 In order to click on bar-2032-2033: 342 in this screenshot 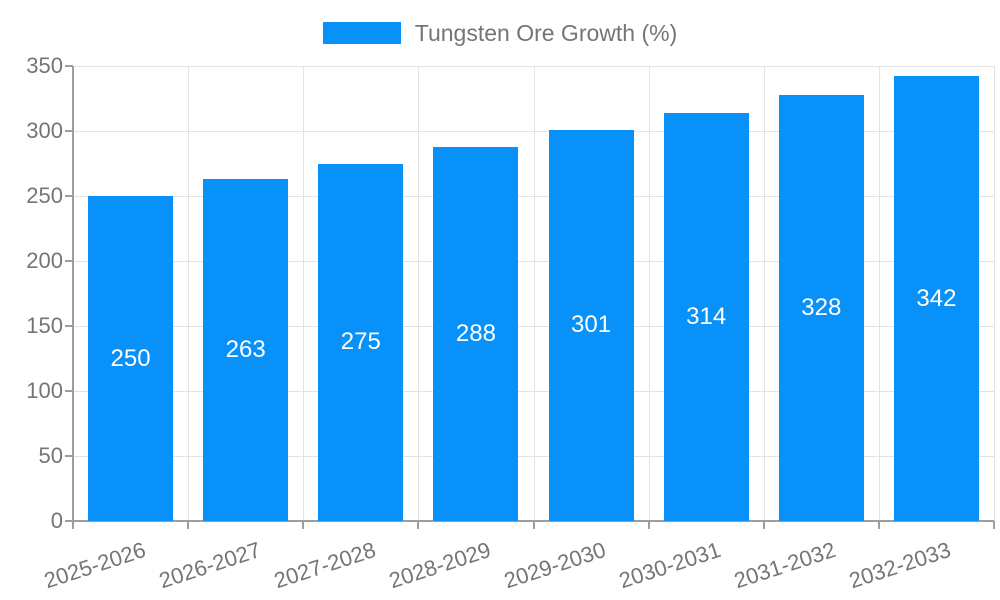, I will do `click(936, 298)`.